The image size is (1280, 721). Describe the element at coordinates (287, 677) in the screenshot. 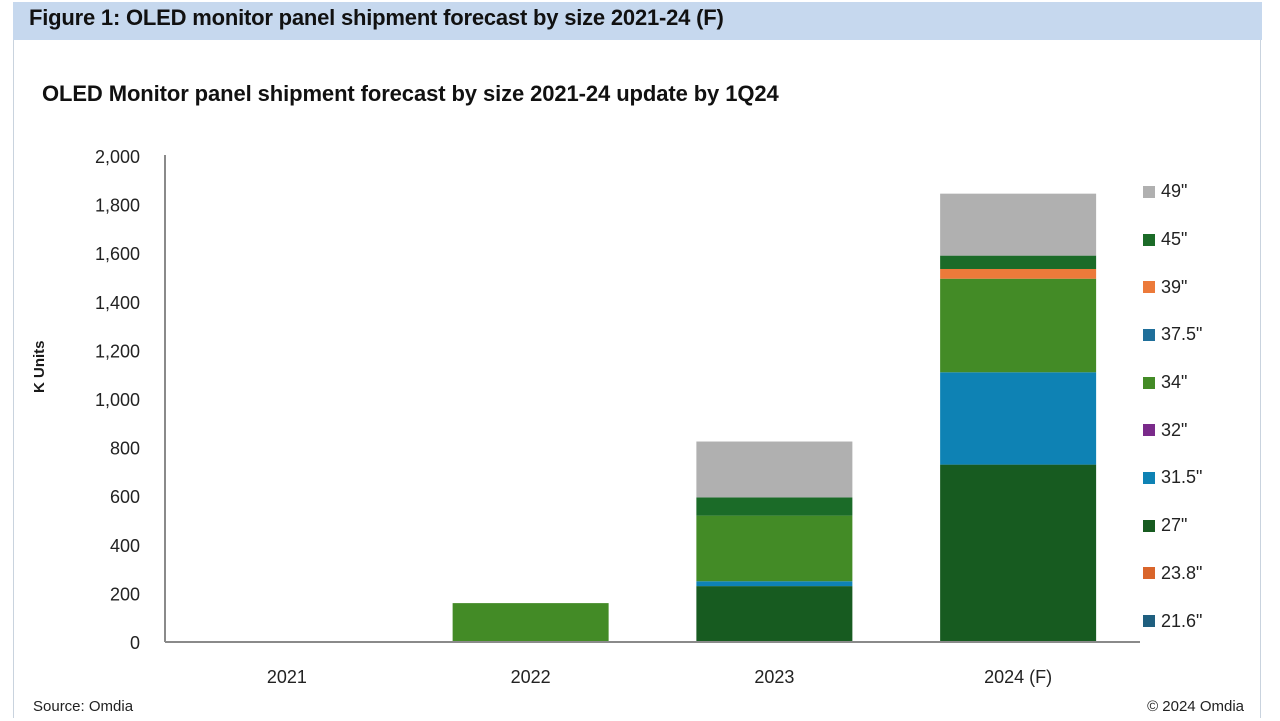

I see `x-category-label: 2021` at that location.